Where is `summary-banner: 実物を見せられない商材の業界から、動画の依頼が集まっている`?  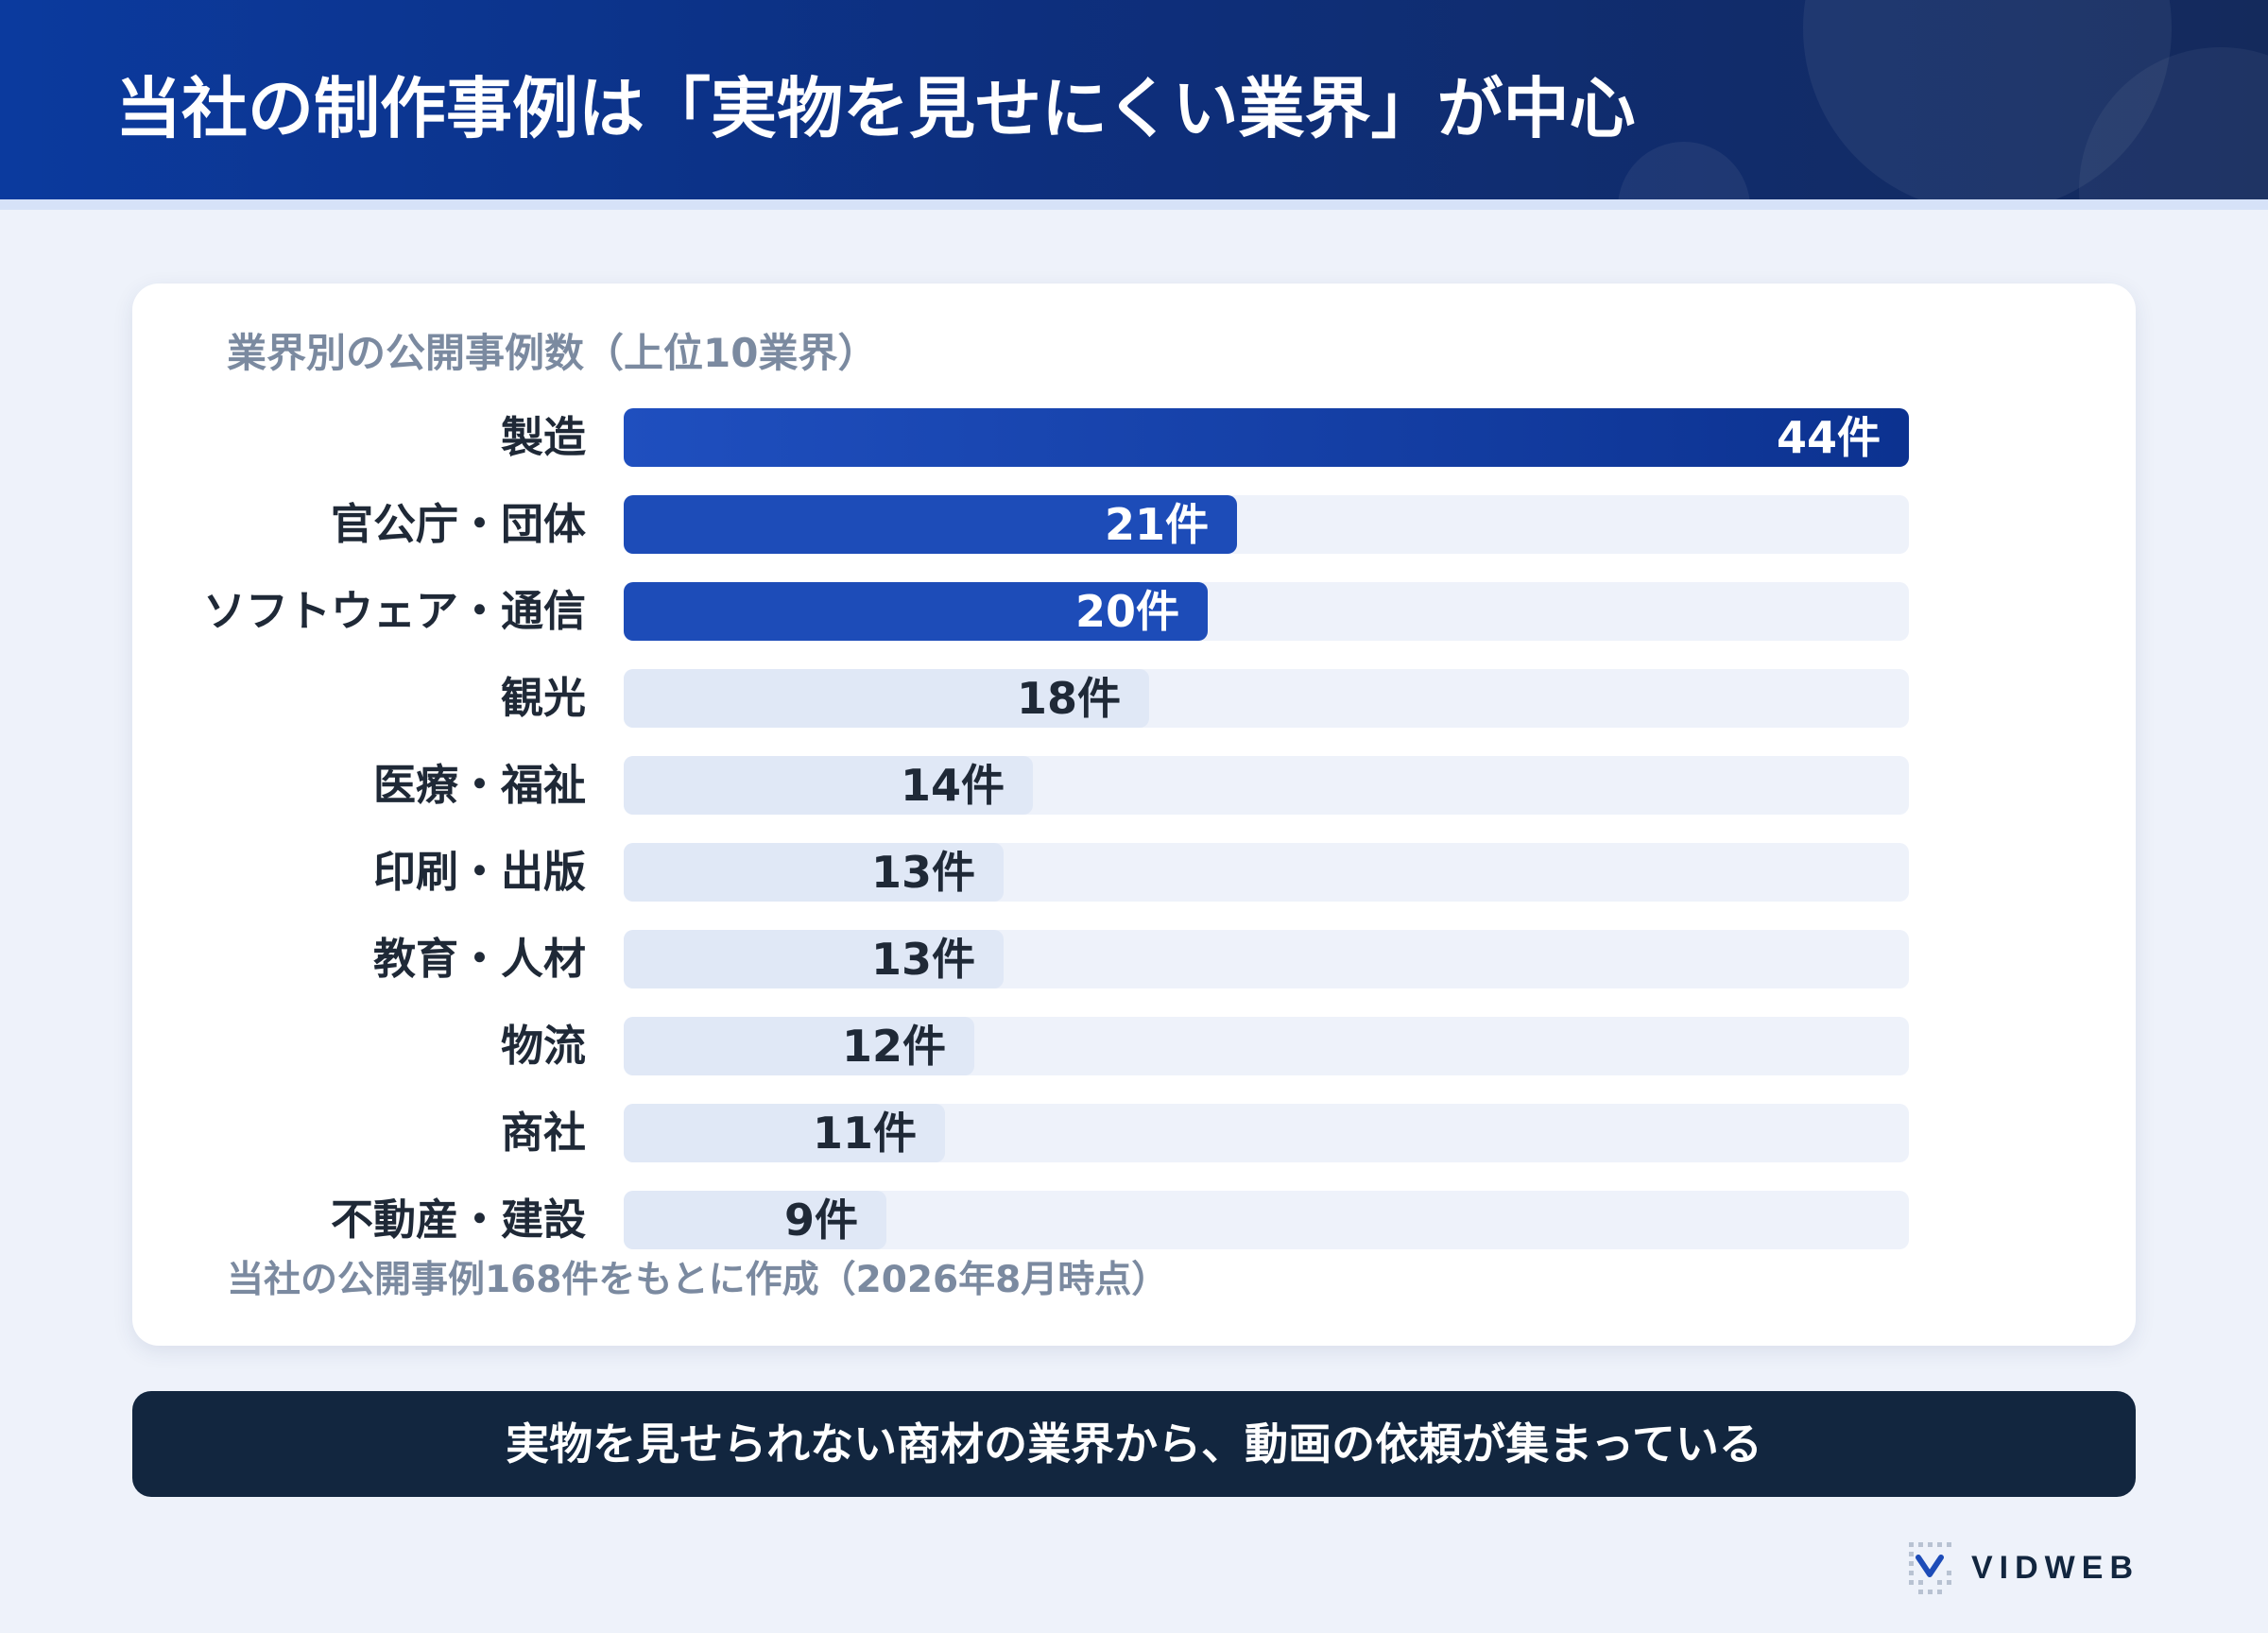 summary-banner: 実物を見せられない商材の業界から、動画の依頼が集まっている is located at coordinates (1134, 1444).